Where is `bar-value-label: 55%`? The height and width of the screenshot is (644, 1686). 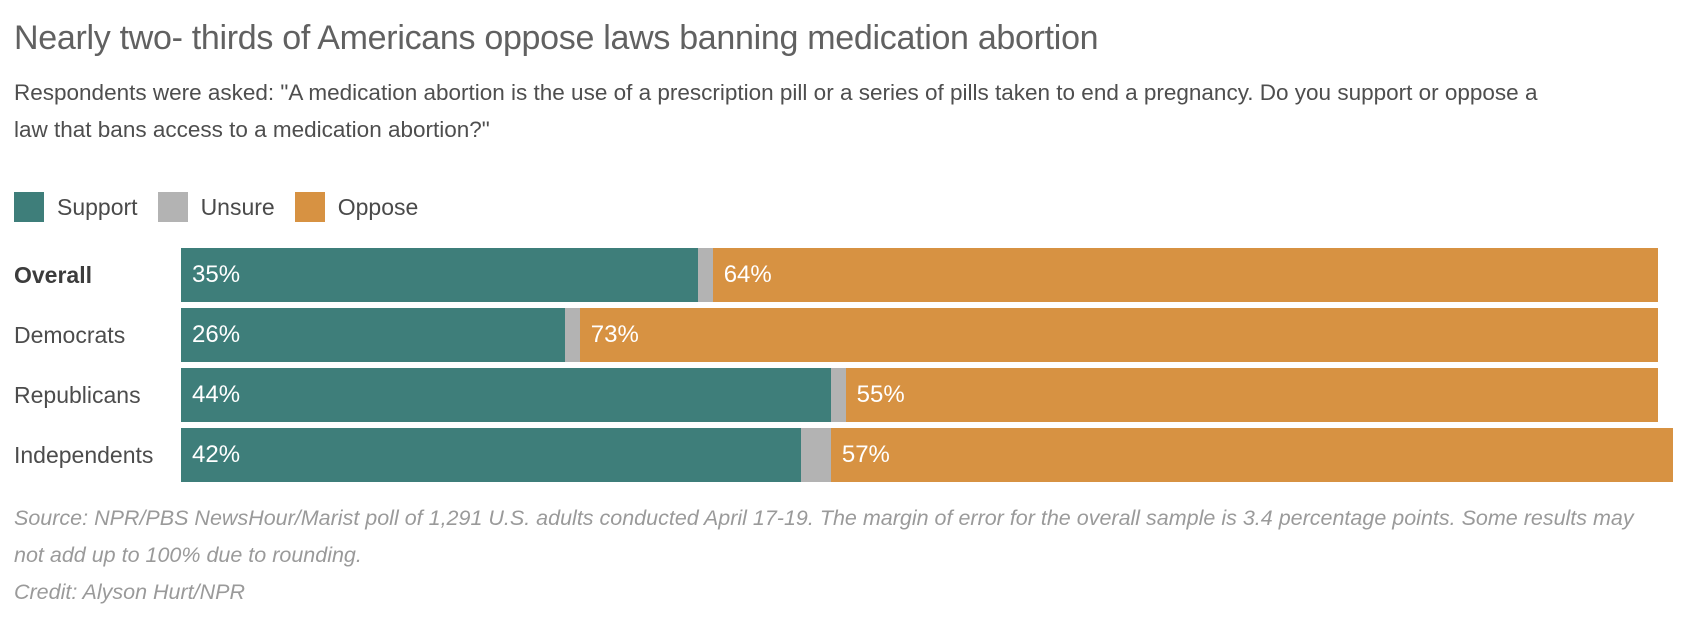 bar-value-label: 55% is located at coordinates (880, 394).